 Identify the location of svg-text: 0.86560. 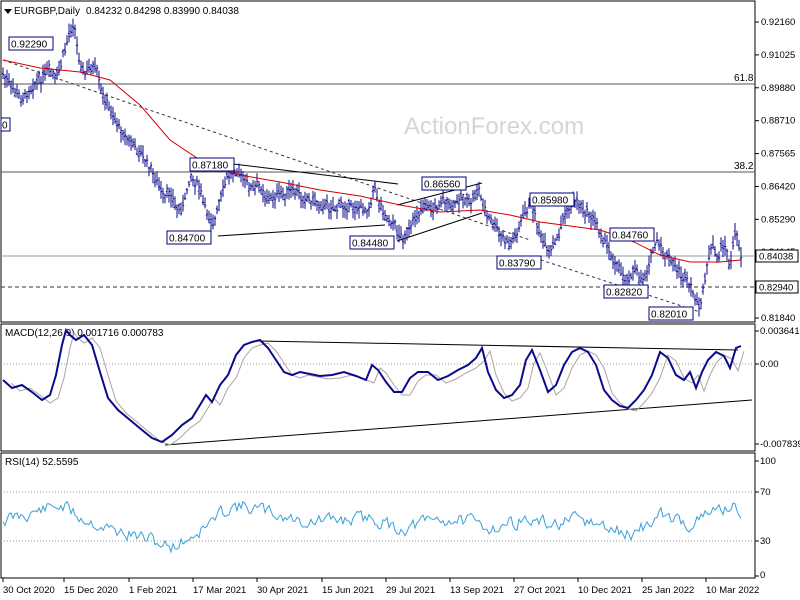
(442, 185).